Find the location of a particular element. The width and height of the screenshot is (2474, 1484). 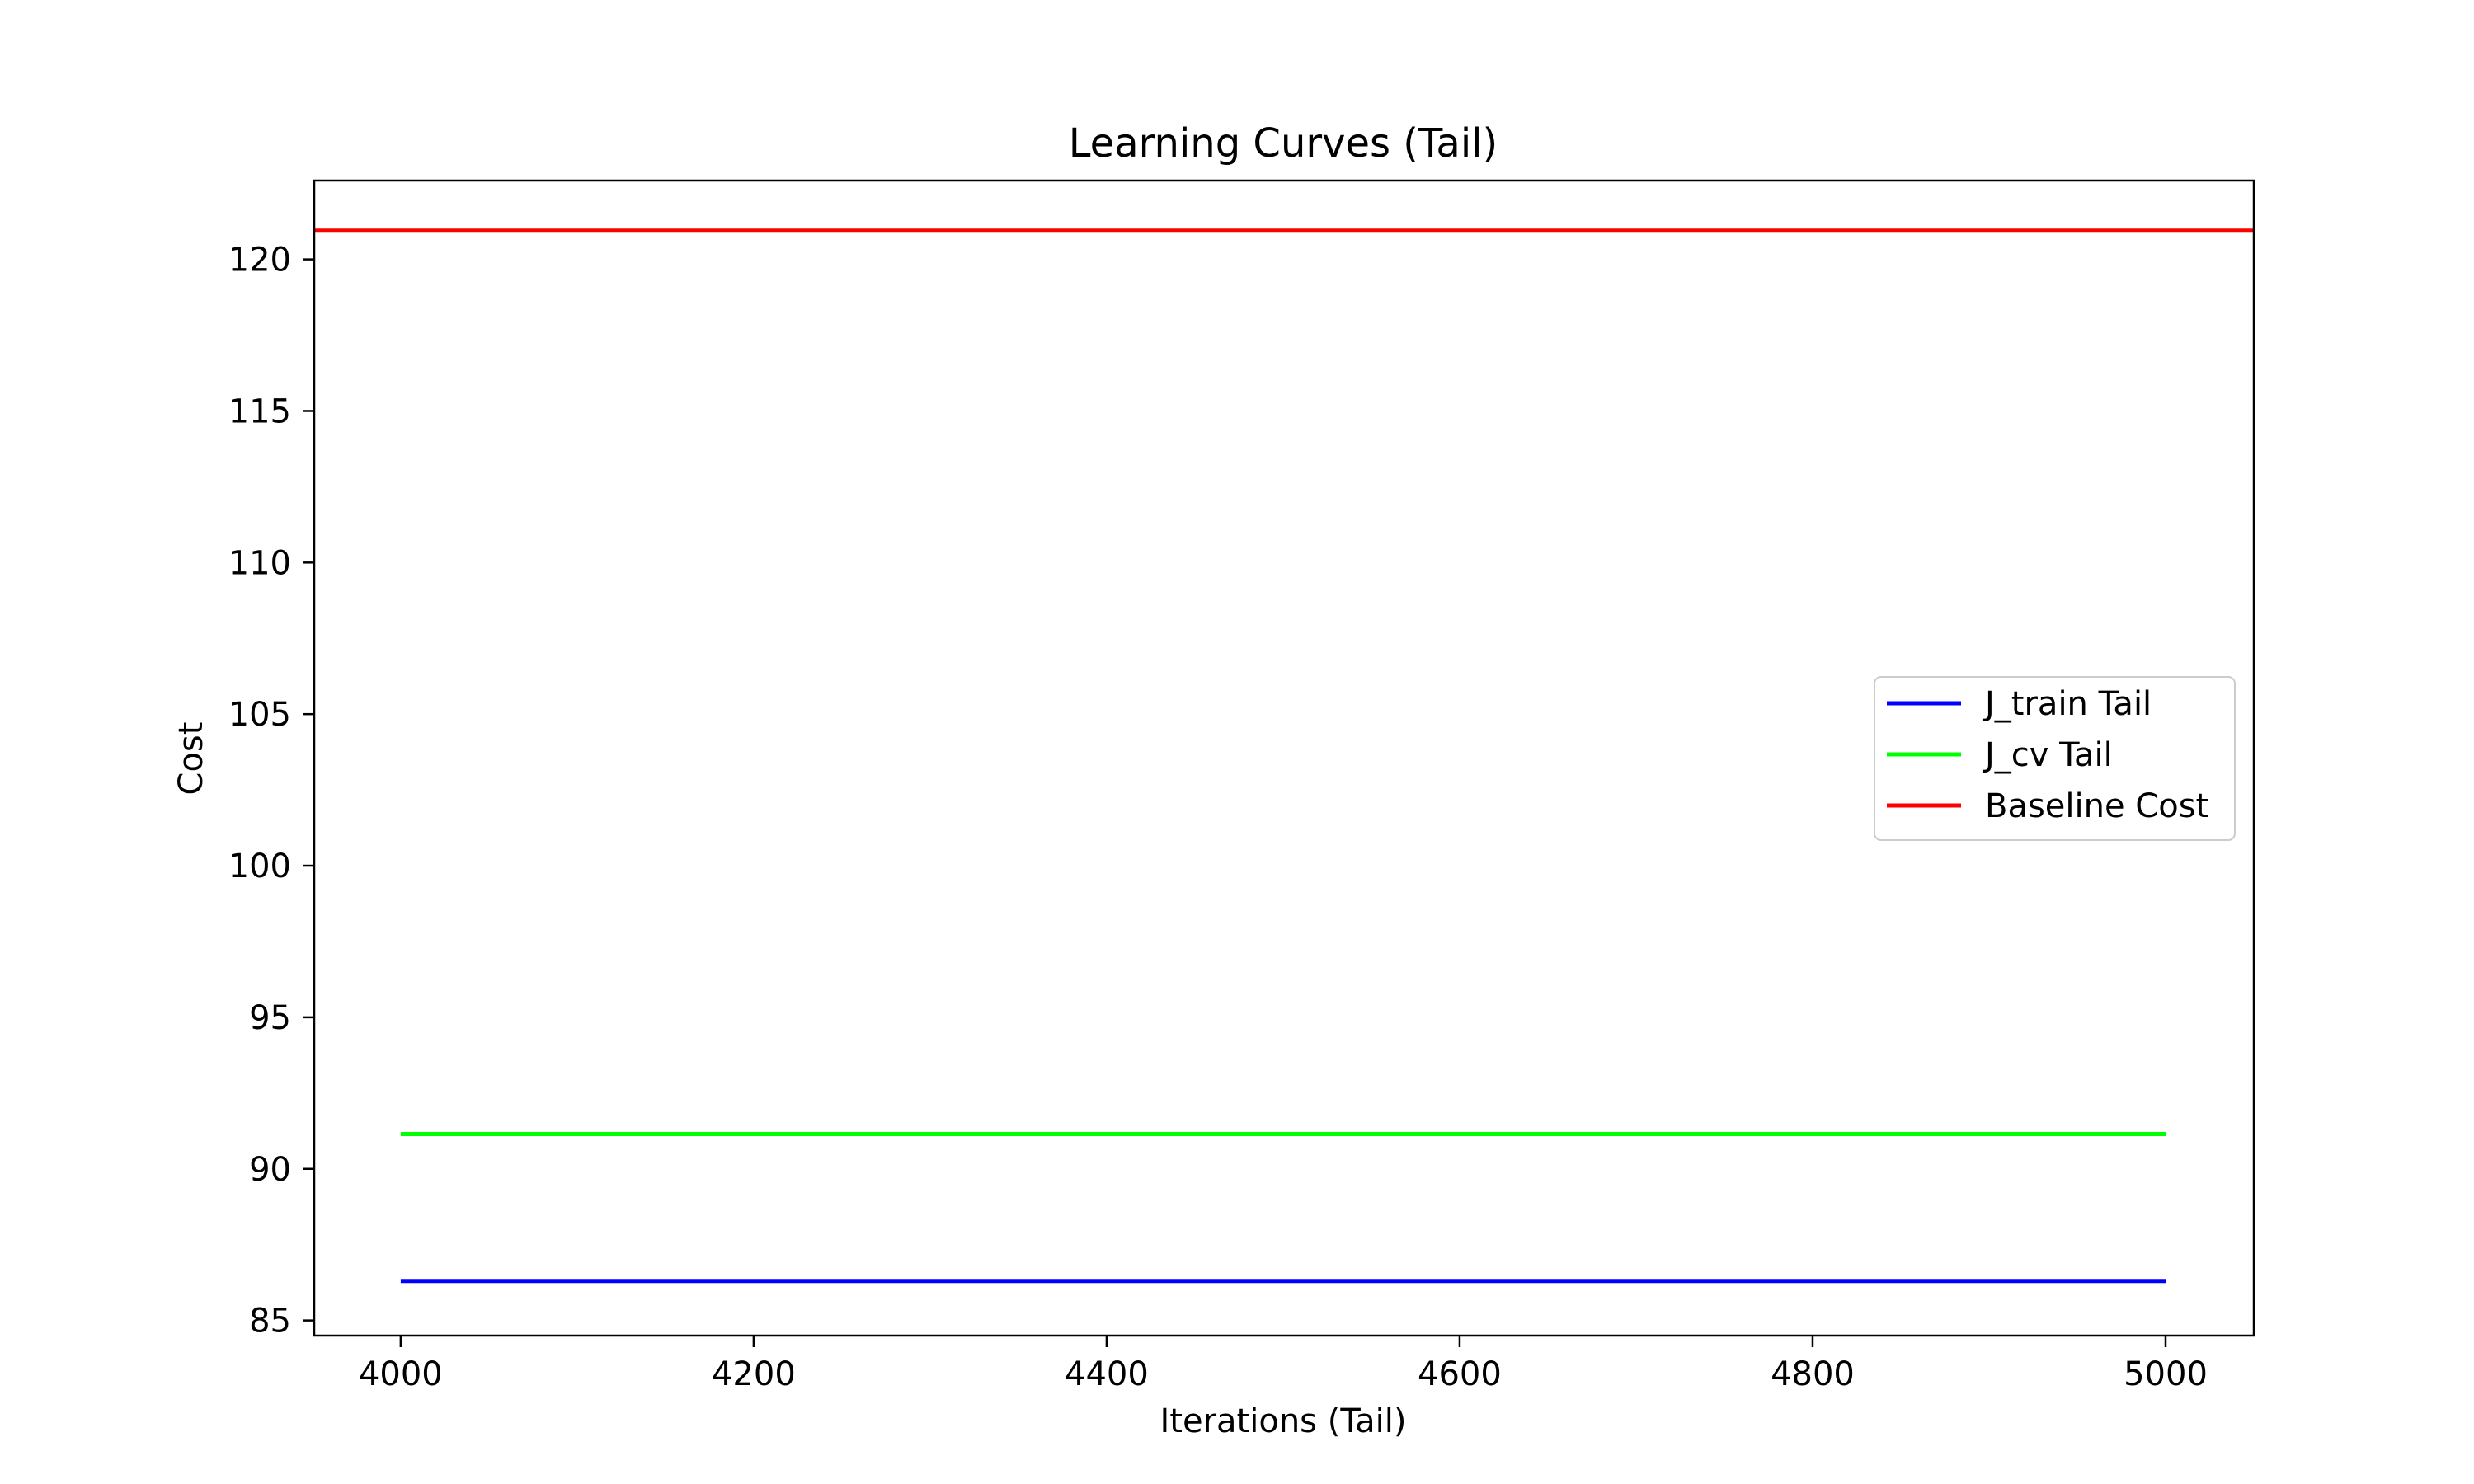

y-tick-label: 115 is located at coordinates (259, 411).